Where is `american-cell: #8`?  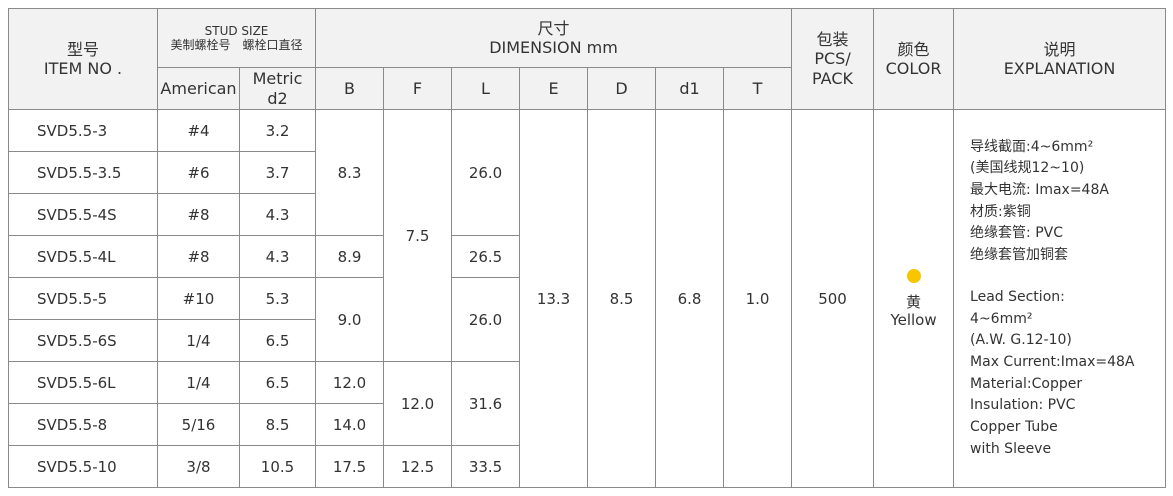 american-cell: #8 is located at coordinates (198, 256).